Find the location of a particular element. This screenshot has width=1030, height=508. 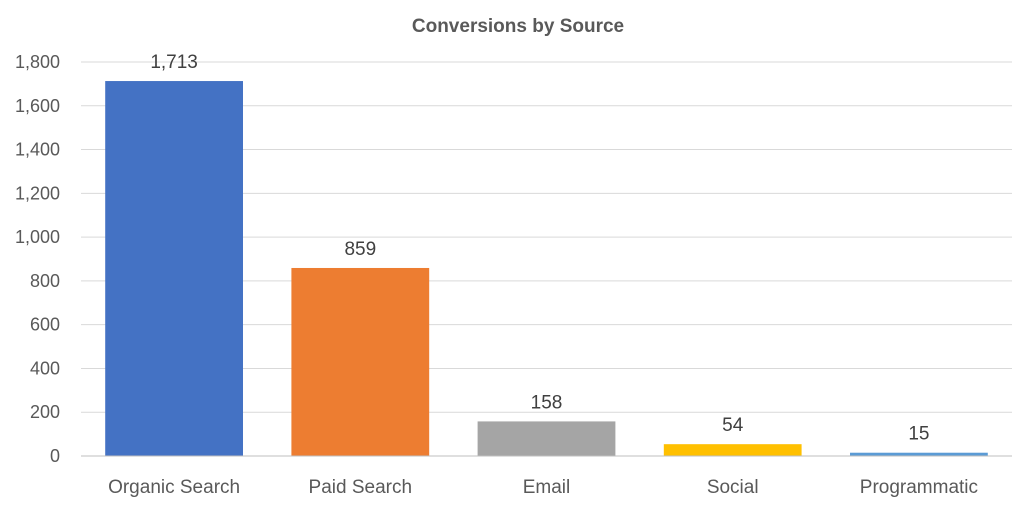

y-tick-label: 600 is located at coordinates (45, 325).